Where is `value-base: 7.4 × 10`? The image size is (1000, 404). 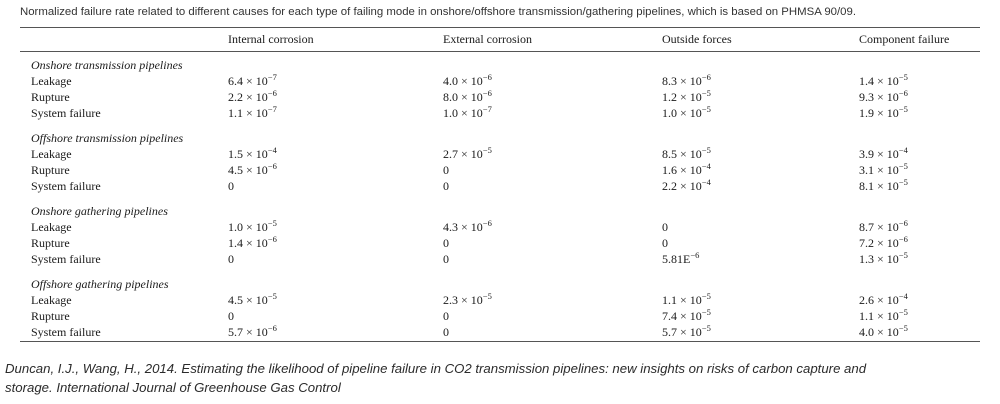
value-base: 7.4 × 10 is located at coordinates (682, 316).